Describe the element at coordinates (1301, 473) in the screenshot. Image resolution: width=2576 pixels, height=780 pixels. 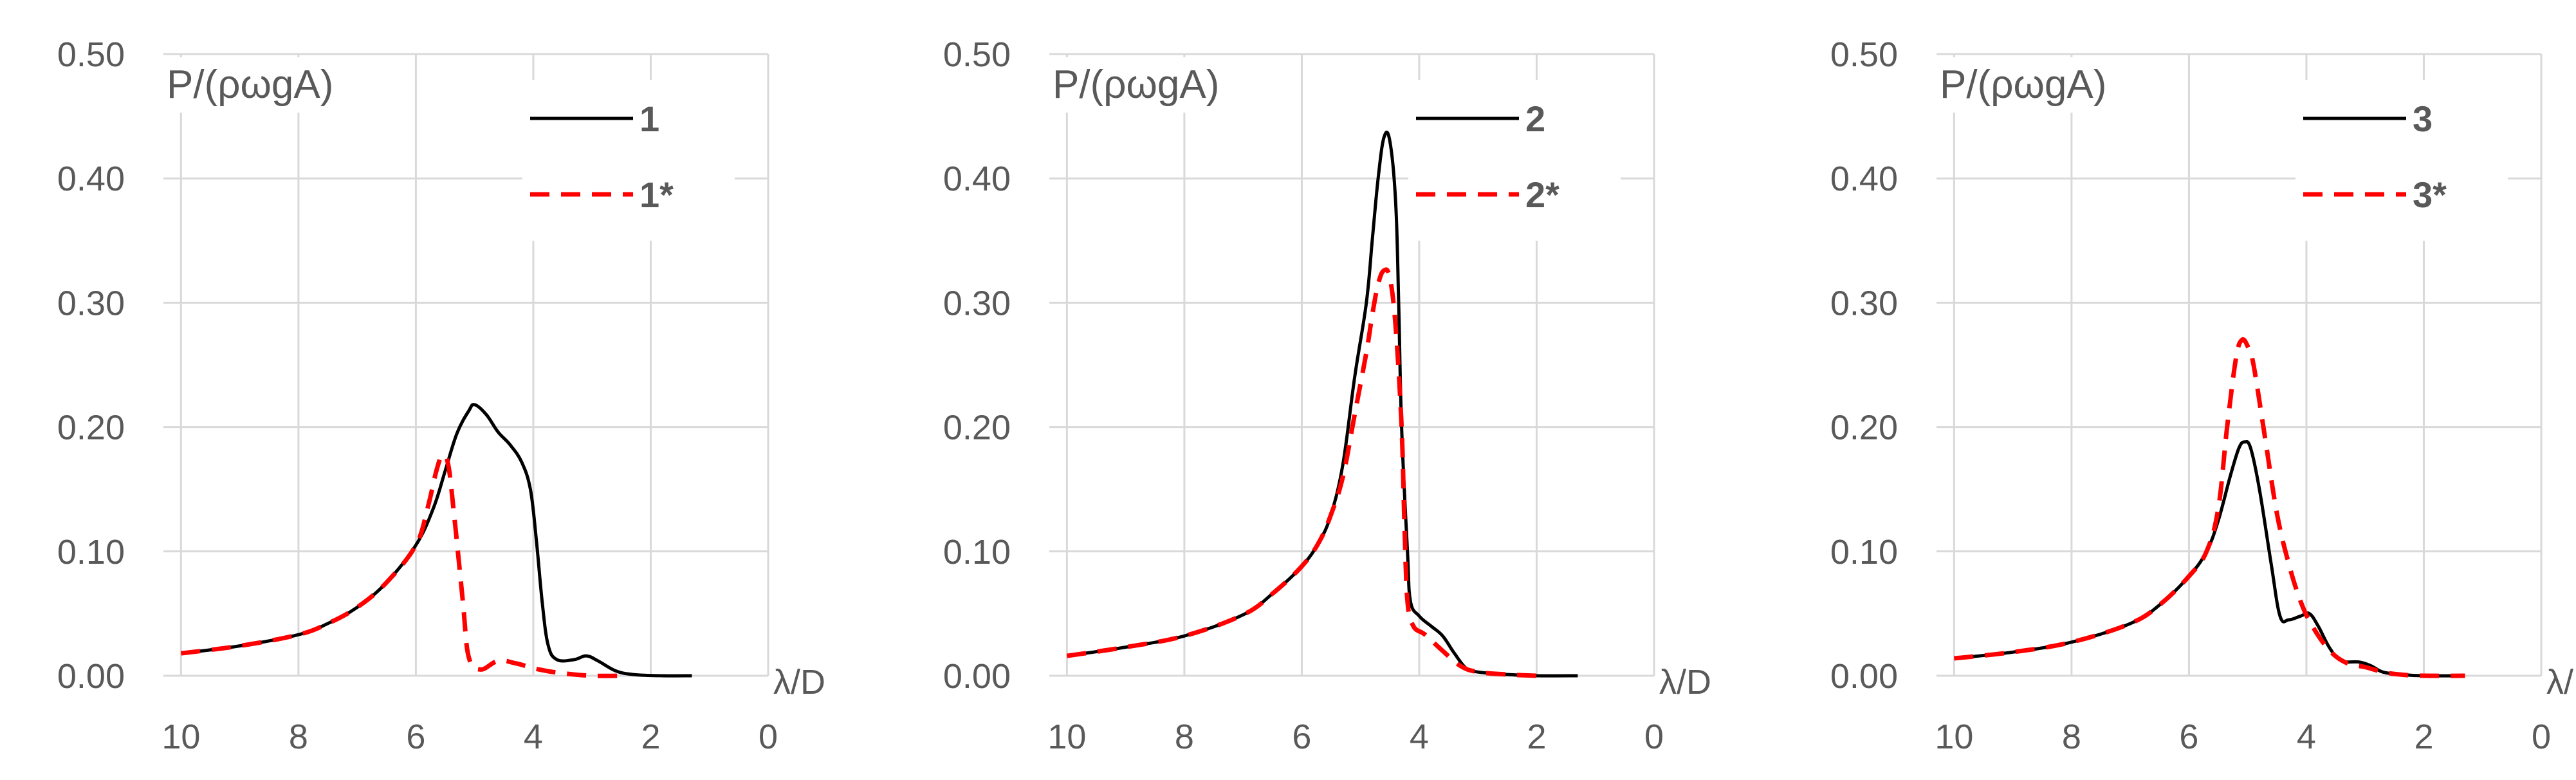
I see `series-line-2-star` at that location.